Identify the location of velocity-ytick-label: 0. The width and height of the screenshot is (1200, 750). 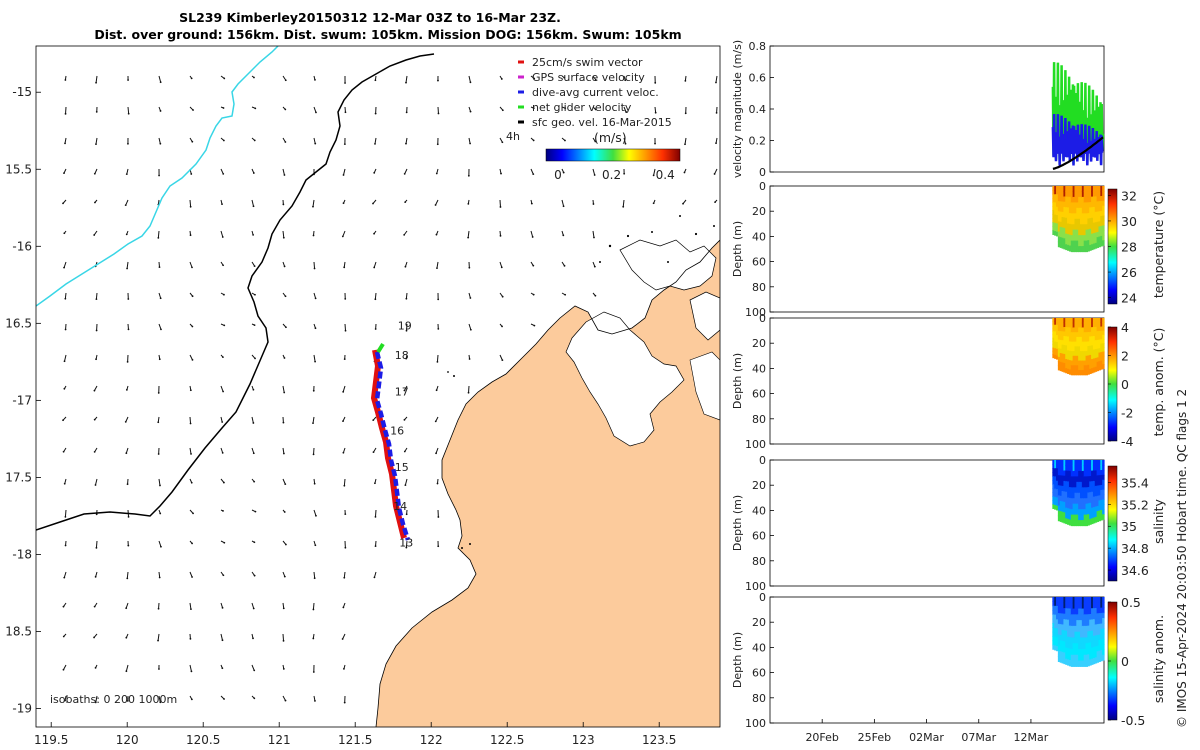
(762, 172).